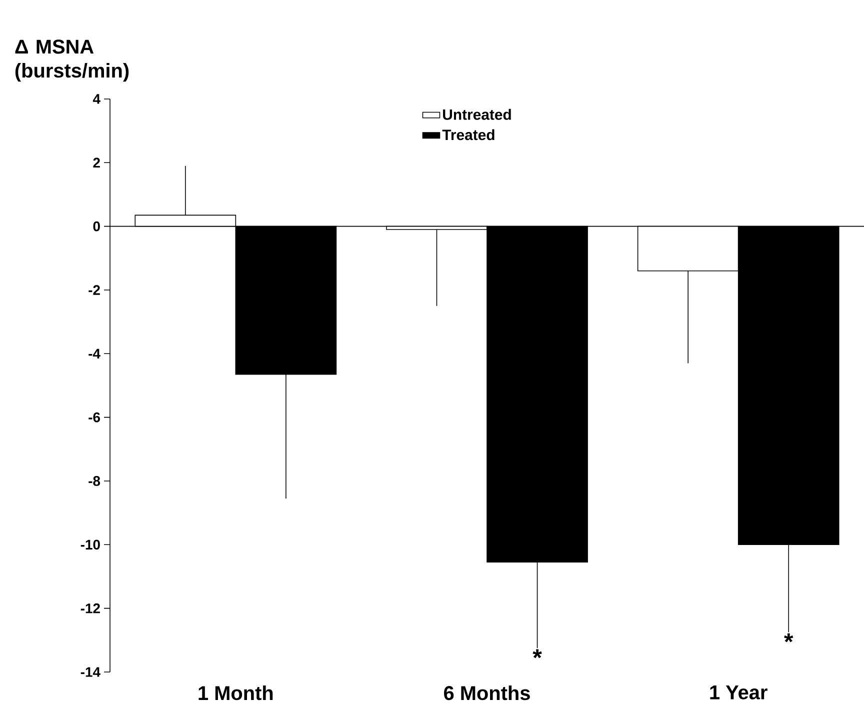 This screenshot has height=711, width=864. Describe the element at coordinates (94, 290) in the screenshot. I see `y-tick-label: -2` at that location.